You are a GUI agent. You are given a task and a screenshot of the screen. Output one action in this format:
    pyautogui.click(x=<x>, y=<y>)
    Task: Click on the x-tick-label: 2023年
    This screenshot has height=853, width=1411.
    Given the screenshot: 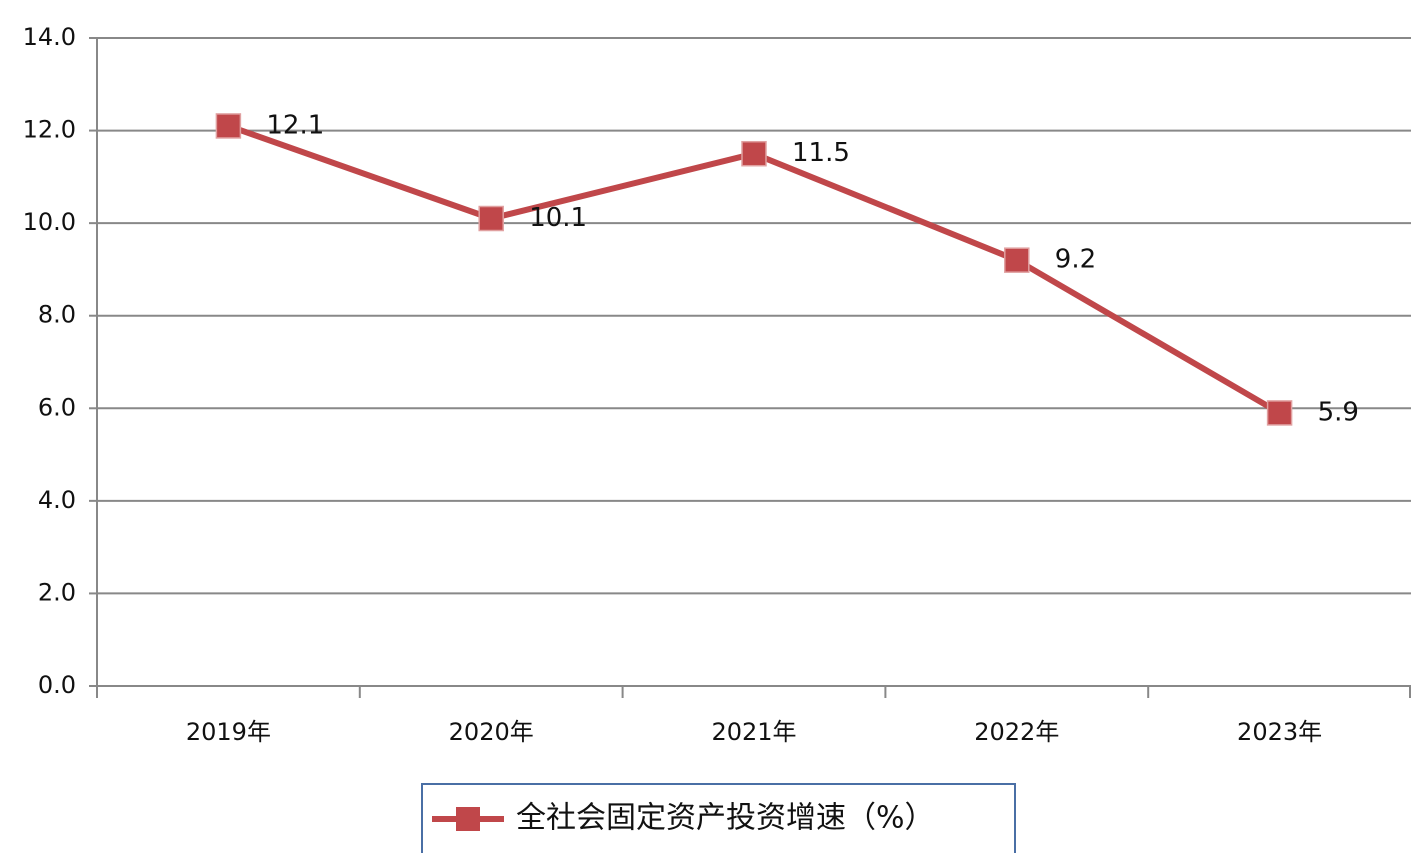 What is the action you would take?
    pyautogui.click(x=1279, y=732)
    